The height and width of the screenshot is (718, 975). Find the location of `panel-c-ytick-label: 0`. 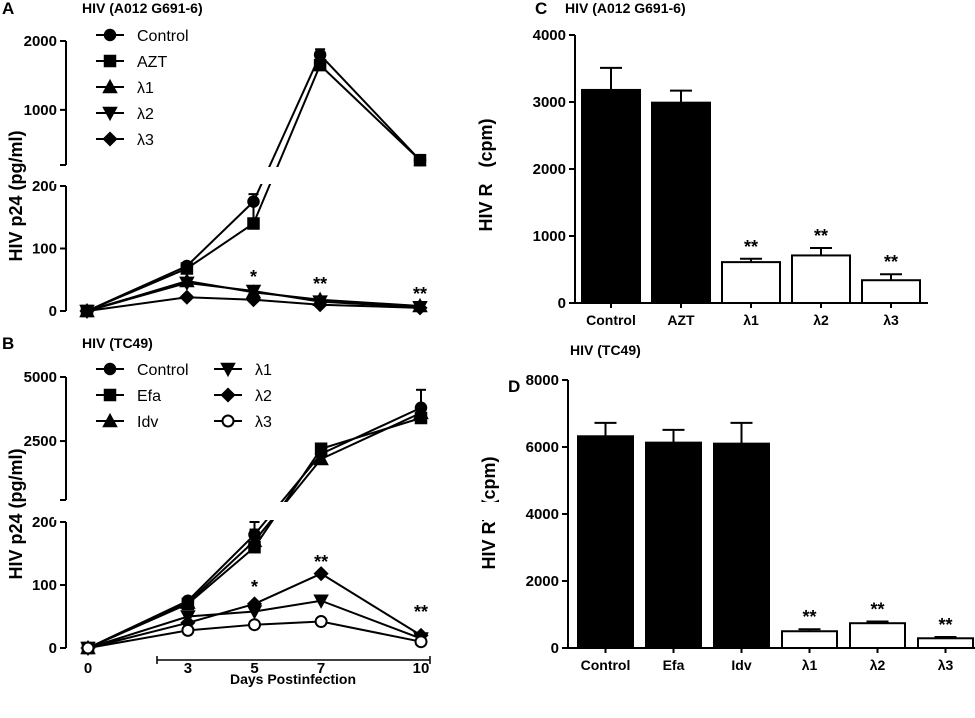

panel-c-ytick-label: 0 is located at coordinates (562, 303).